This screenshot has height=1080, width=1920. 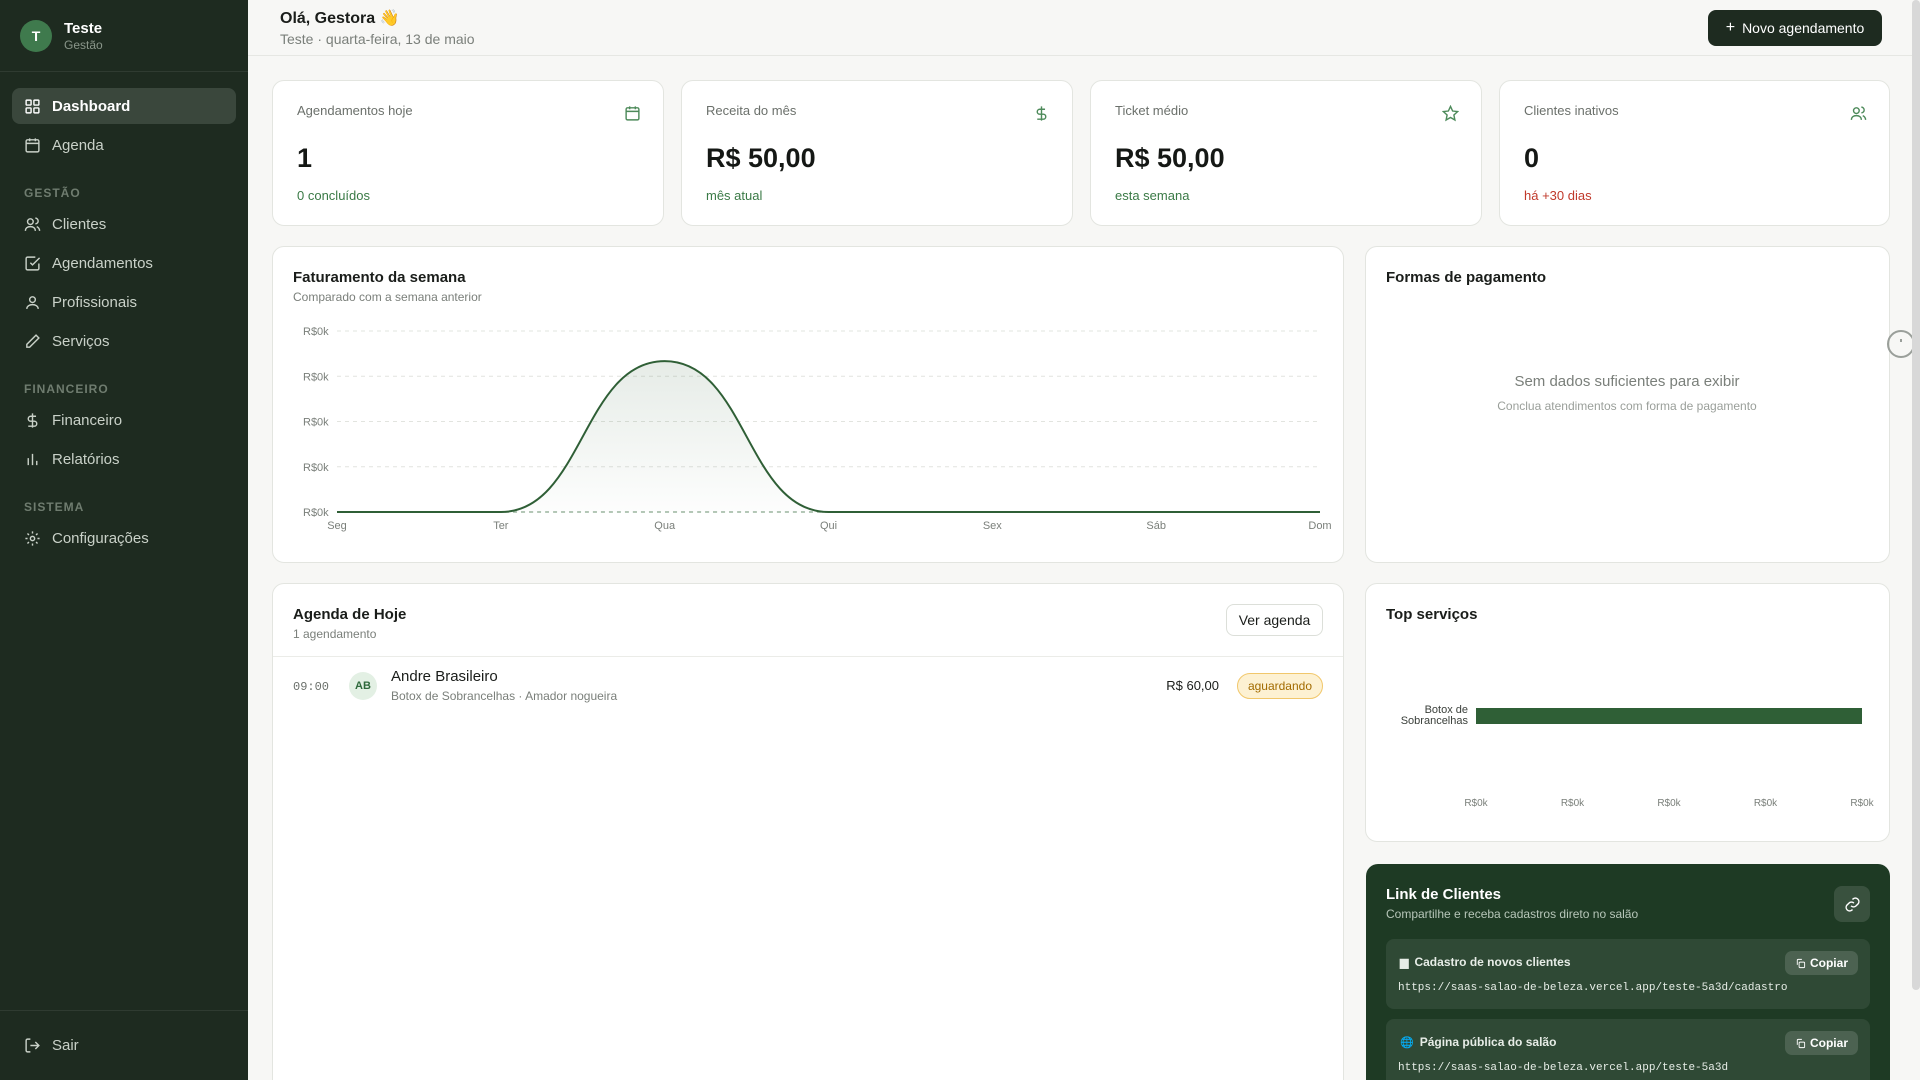 What do you see at coordinates (32, 538) in the screenshot?
I see `gear-icon` at bounding box center [32, 538].